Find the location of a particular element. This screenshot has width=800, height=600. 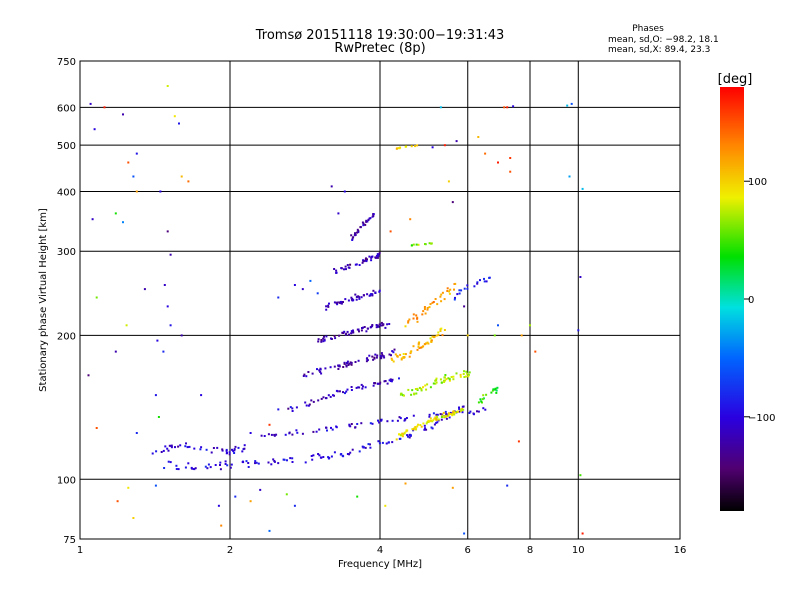

colorbar is located at coordinates (732, 299).